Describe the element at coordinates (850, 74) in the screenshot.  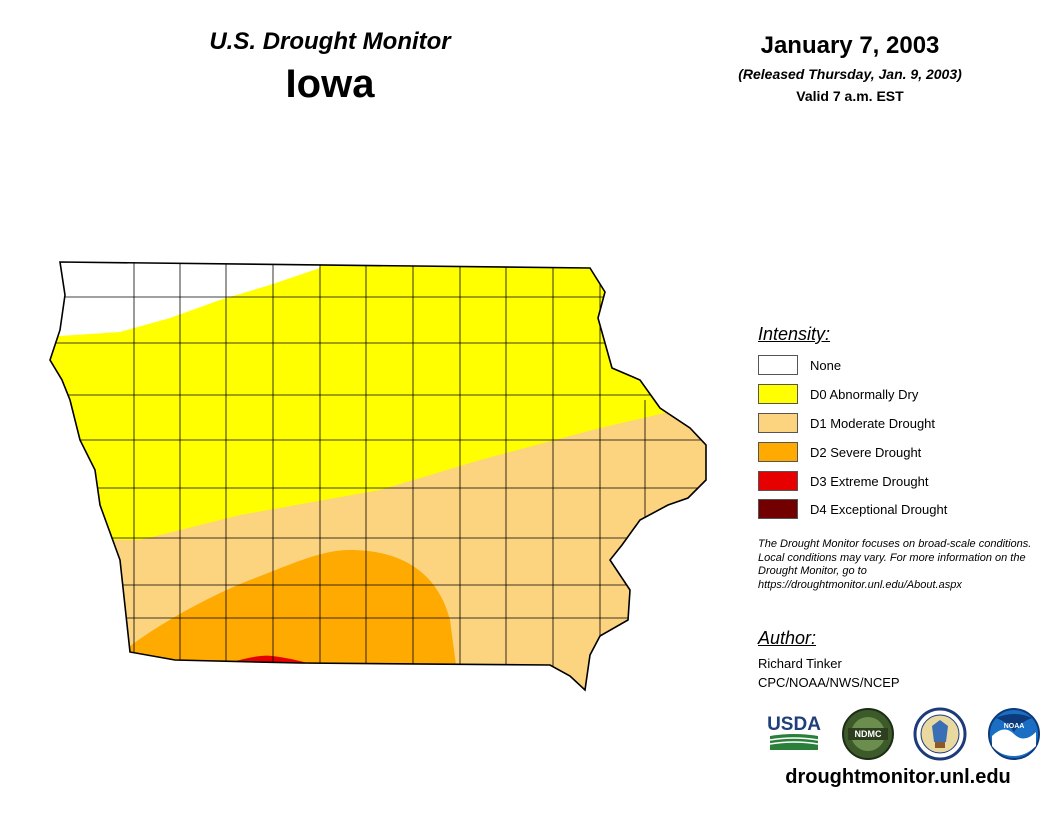
I see `release-date: (Released Thursday, Jan. 9, 2003)` at that location.